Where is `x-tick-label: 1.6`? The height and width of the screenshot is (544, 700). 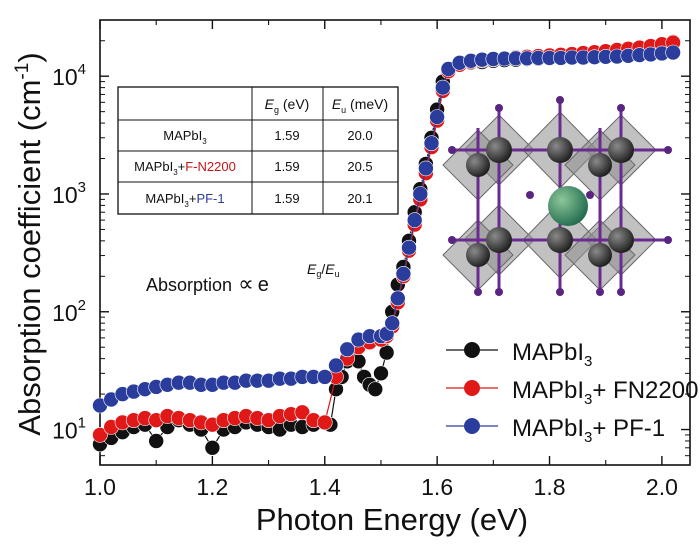
x-tick-label: 1.6 is located at coordinates (437, 487).